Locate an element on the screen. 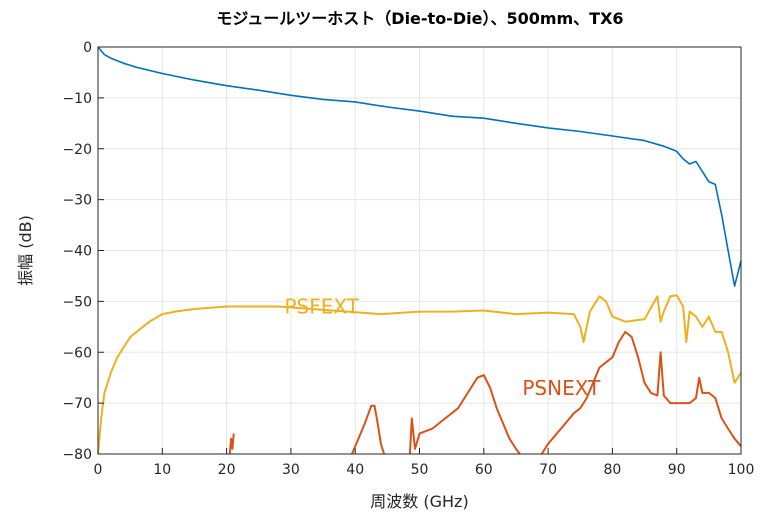  x-tick-label: 50 is located at coordinates (420, 470).